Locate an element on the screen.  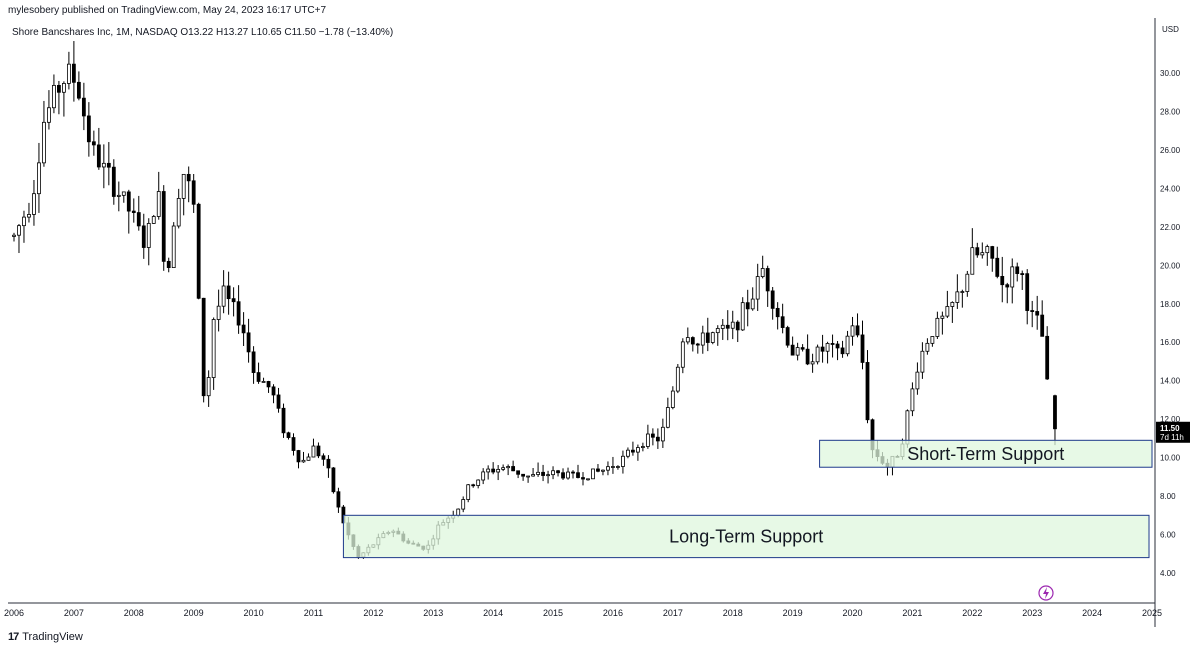
footer-brand: 17 TradingView is located at coordinates (45, 637).